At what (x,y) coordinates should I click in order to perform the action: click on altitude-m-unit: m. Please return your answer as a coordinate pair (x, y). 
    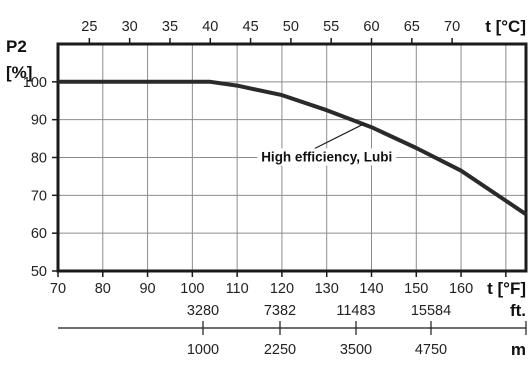
    Looking at the image, I should click on (518, 349).